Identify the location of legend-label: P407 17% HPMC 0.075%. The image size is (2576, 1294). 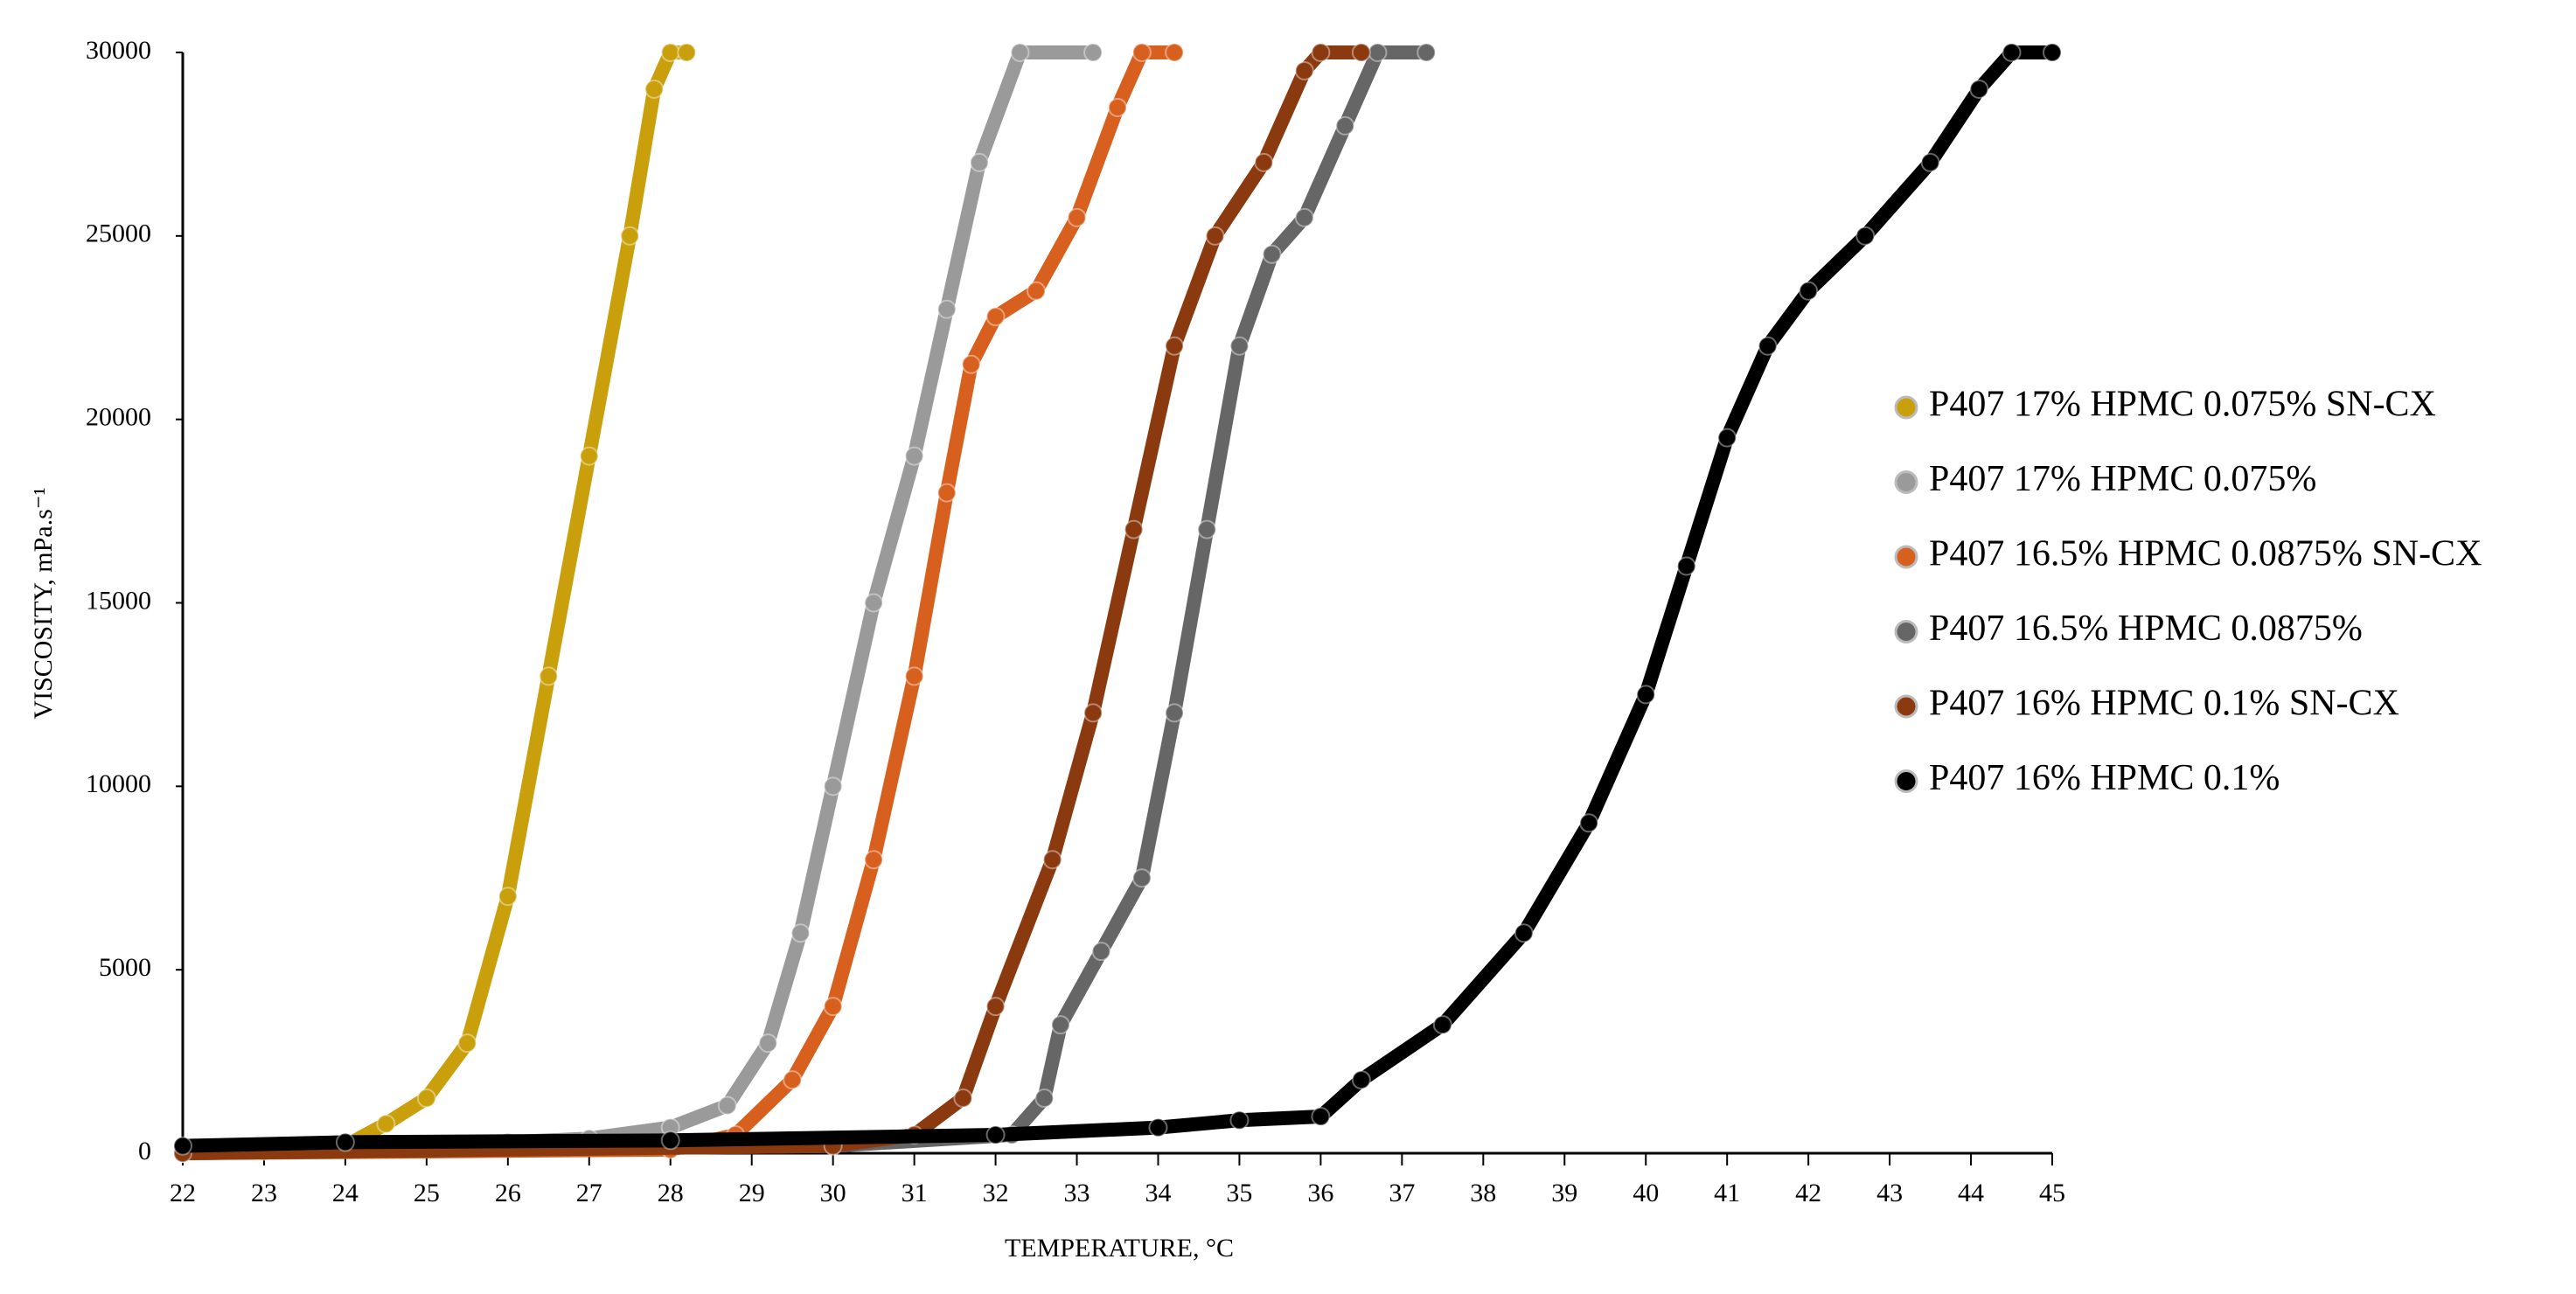
(2122, 479).